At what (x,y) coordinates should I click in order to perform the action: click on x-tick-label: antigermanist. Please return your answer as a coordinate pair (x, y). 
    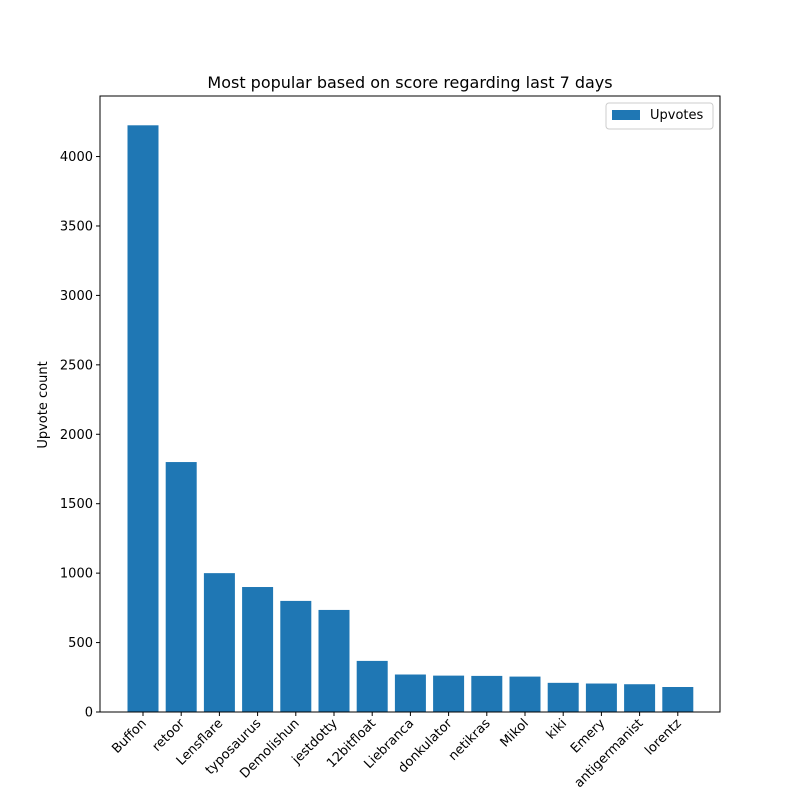
    Looking at the image, I should click on (609, 753).